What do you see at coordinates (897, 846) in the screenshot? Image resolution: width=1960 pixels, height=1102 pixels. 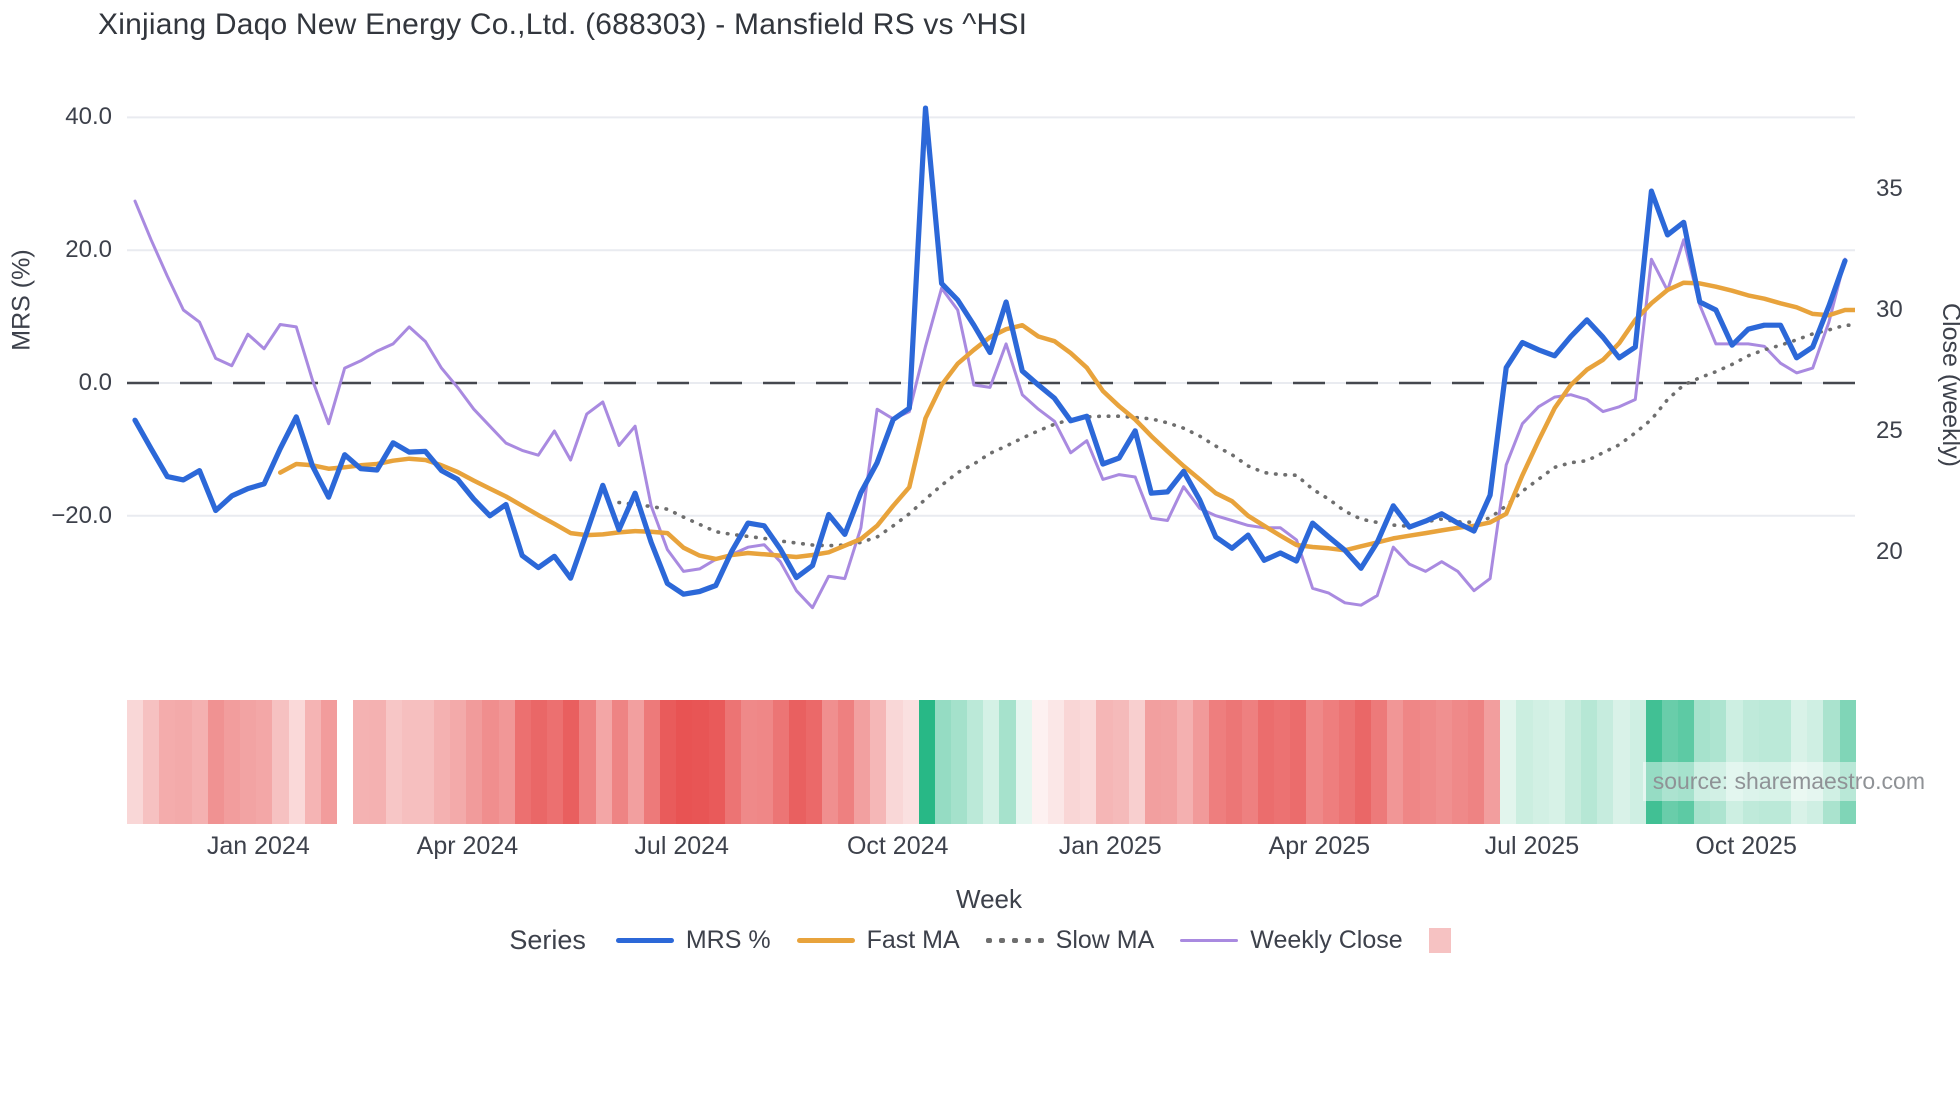 I see `x-tick-label: Oct 2024` at bounding box center [897, 846].